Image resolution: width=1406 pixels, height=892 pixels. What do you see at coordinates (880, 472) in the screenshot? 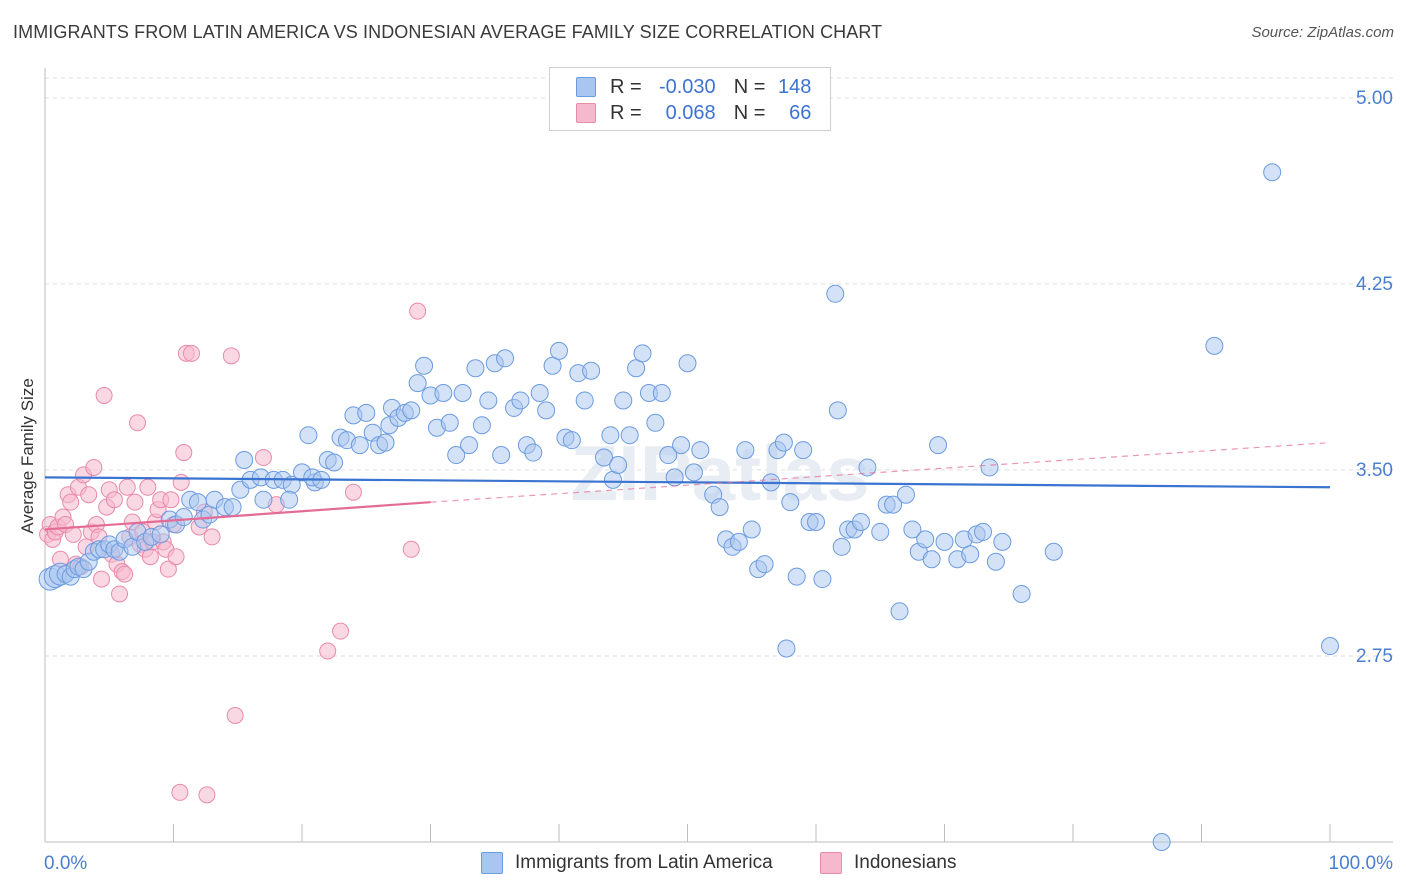
I see `trendline-indonesians-extension` at bounding box center [880, 472].